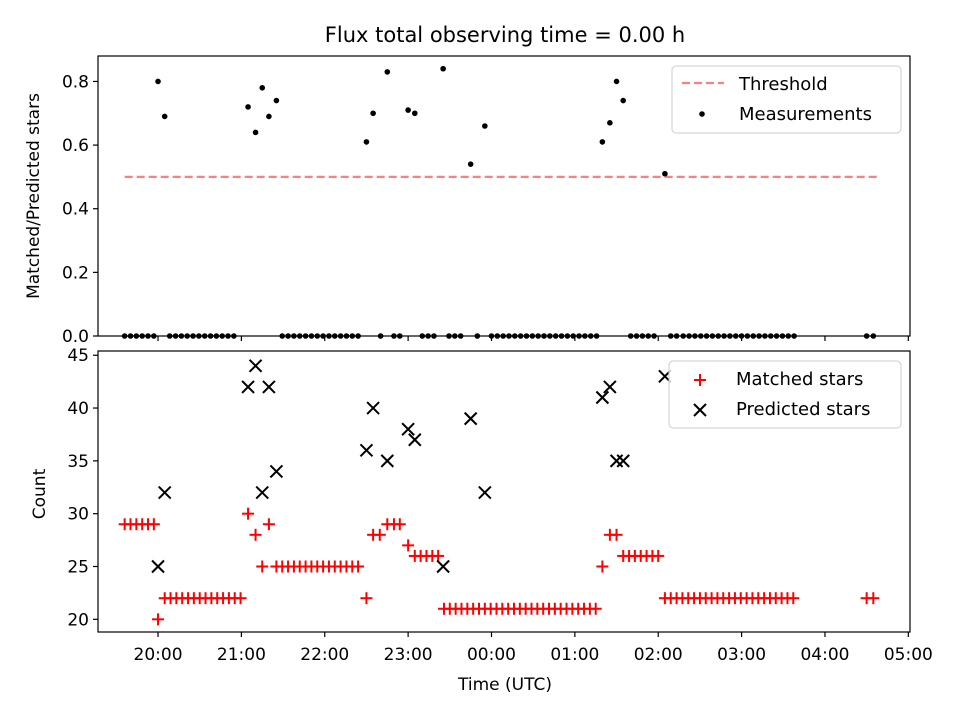 The width and height of the screenshot is (960, 720). Describe the element at coordinates (908, 655) in the screenshot. I see `count-xtick-label: 05:00` at that location.